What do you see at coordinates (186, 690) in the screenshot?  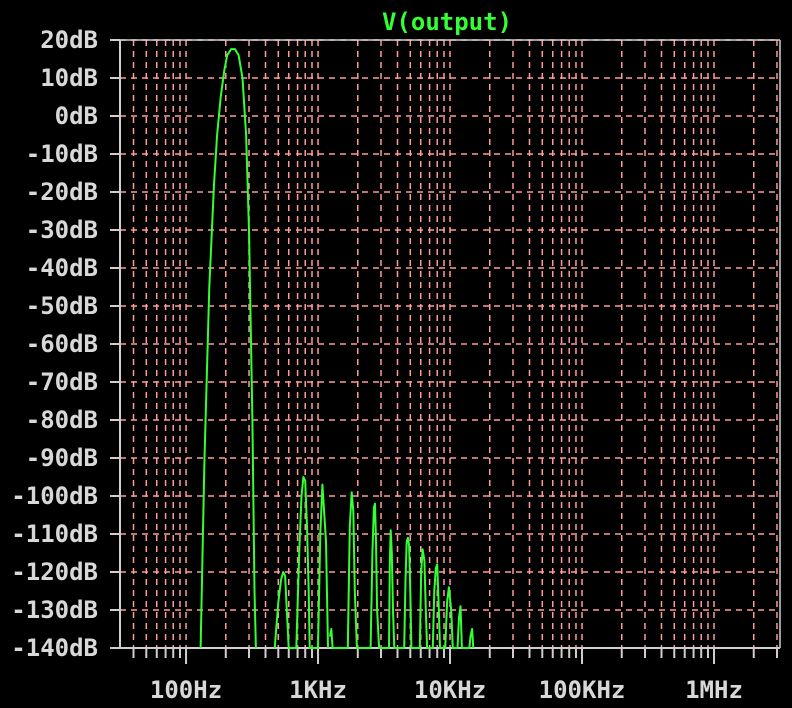 I see `x-tick-label: 100Hz` at bounding box center [186, 690].